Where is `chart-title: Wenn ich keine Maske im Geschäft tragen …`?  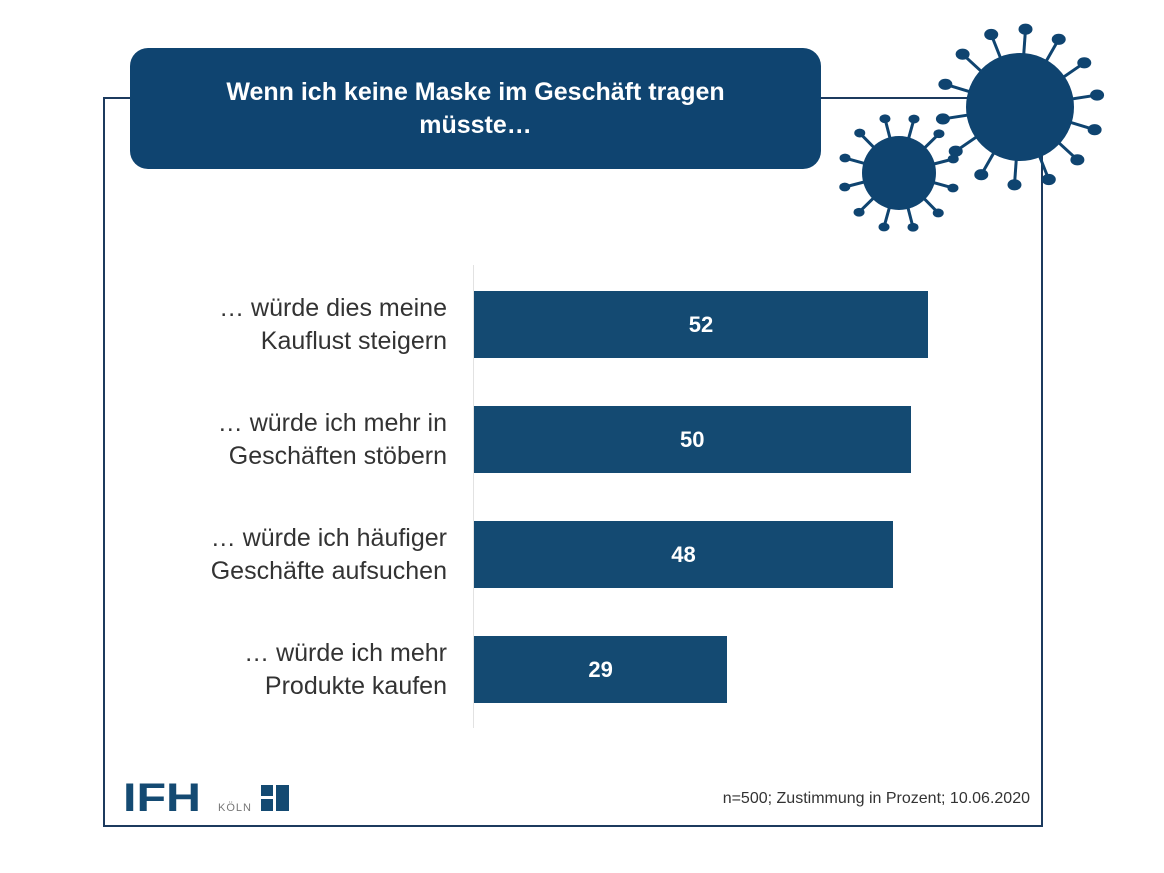
chart-title: Wenn ich keine Maske im Geschäft tragen … is located at coordinates (475, 108).